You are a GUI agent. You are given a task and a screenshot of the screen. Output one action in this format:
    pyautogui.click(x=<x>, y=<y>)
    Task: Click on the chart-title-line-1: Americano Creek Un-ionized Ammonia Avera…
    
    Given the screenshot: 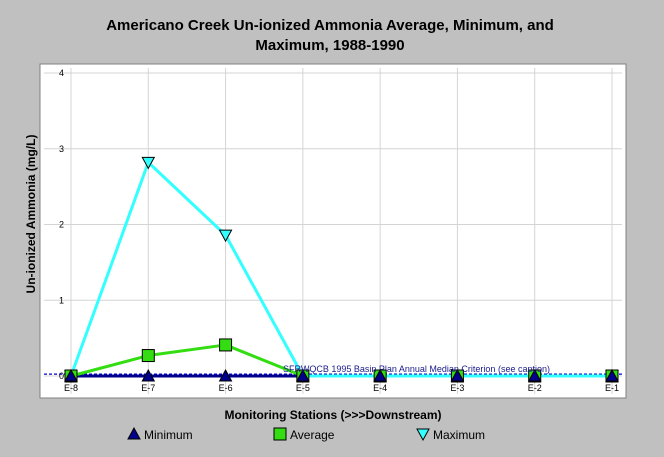 What is the action you would take?
    pyautogui.click(x=330, y=25)
    